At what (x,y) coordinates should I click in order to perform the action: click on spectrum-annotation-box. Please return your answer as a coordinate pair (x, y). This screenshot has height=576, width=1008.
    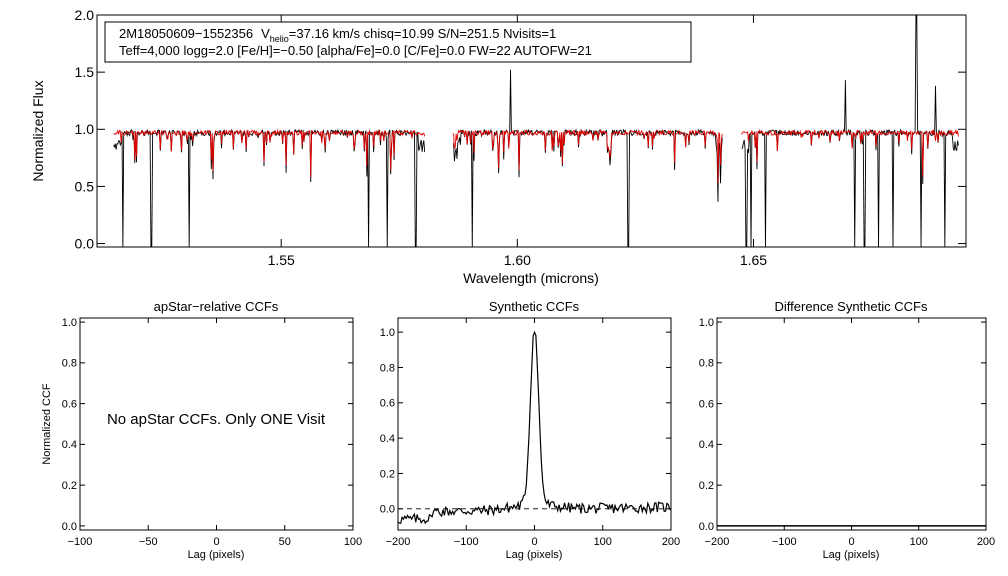
    Looking at the image, I should click on (398, 42).